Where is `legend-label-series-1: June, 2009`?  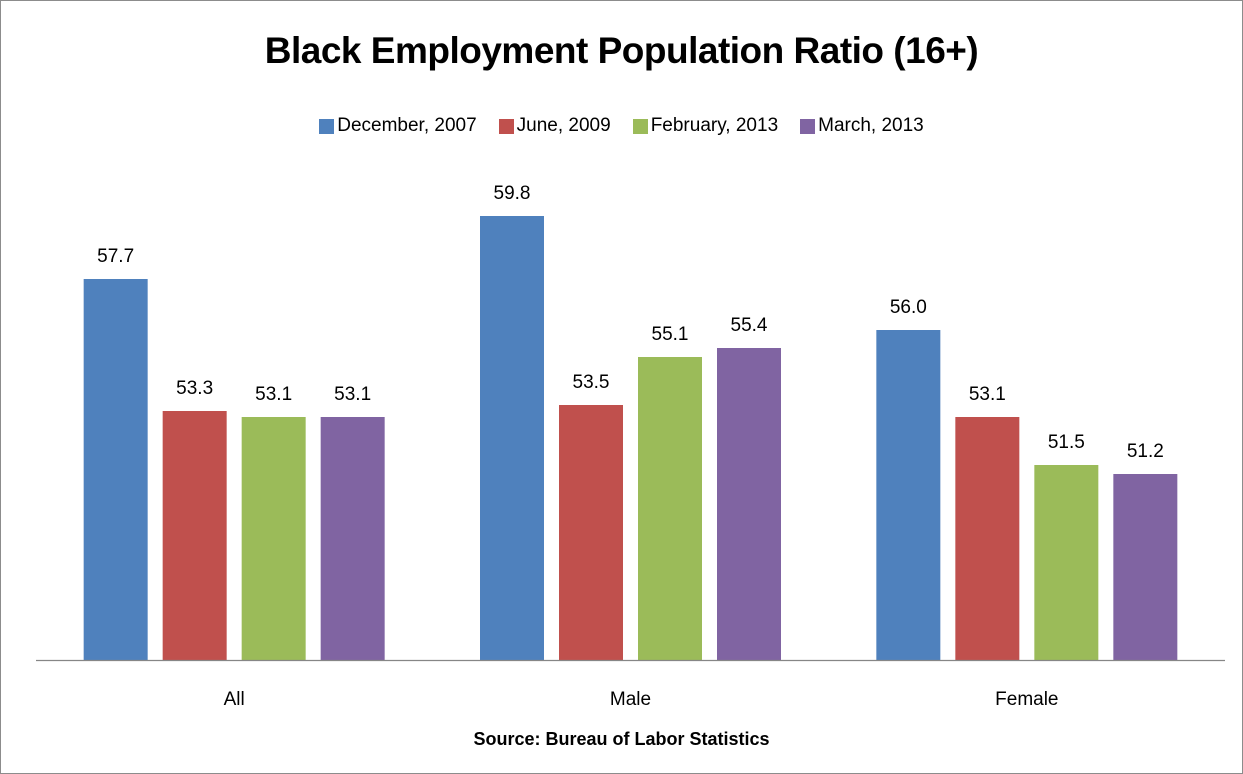 legend-label-series-1: June, 2009 is located at coordinates (563, 125).